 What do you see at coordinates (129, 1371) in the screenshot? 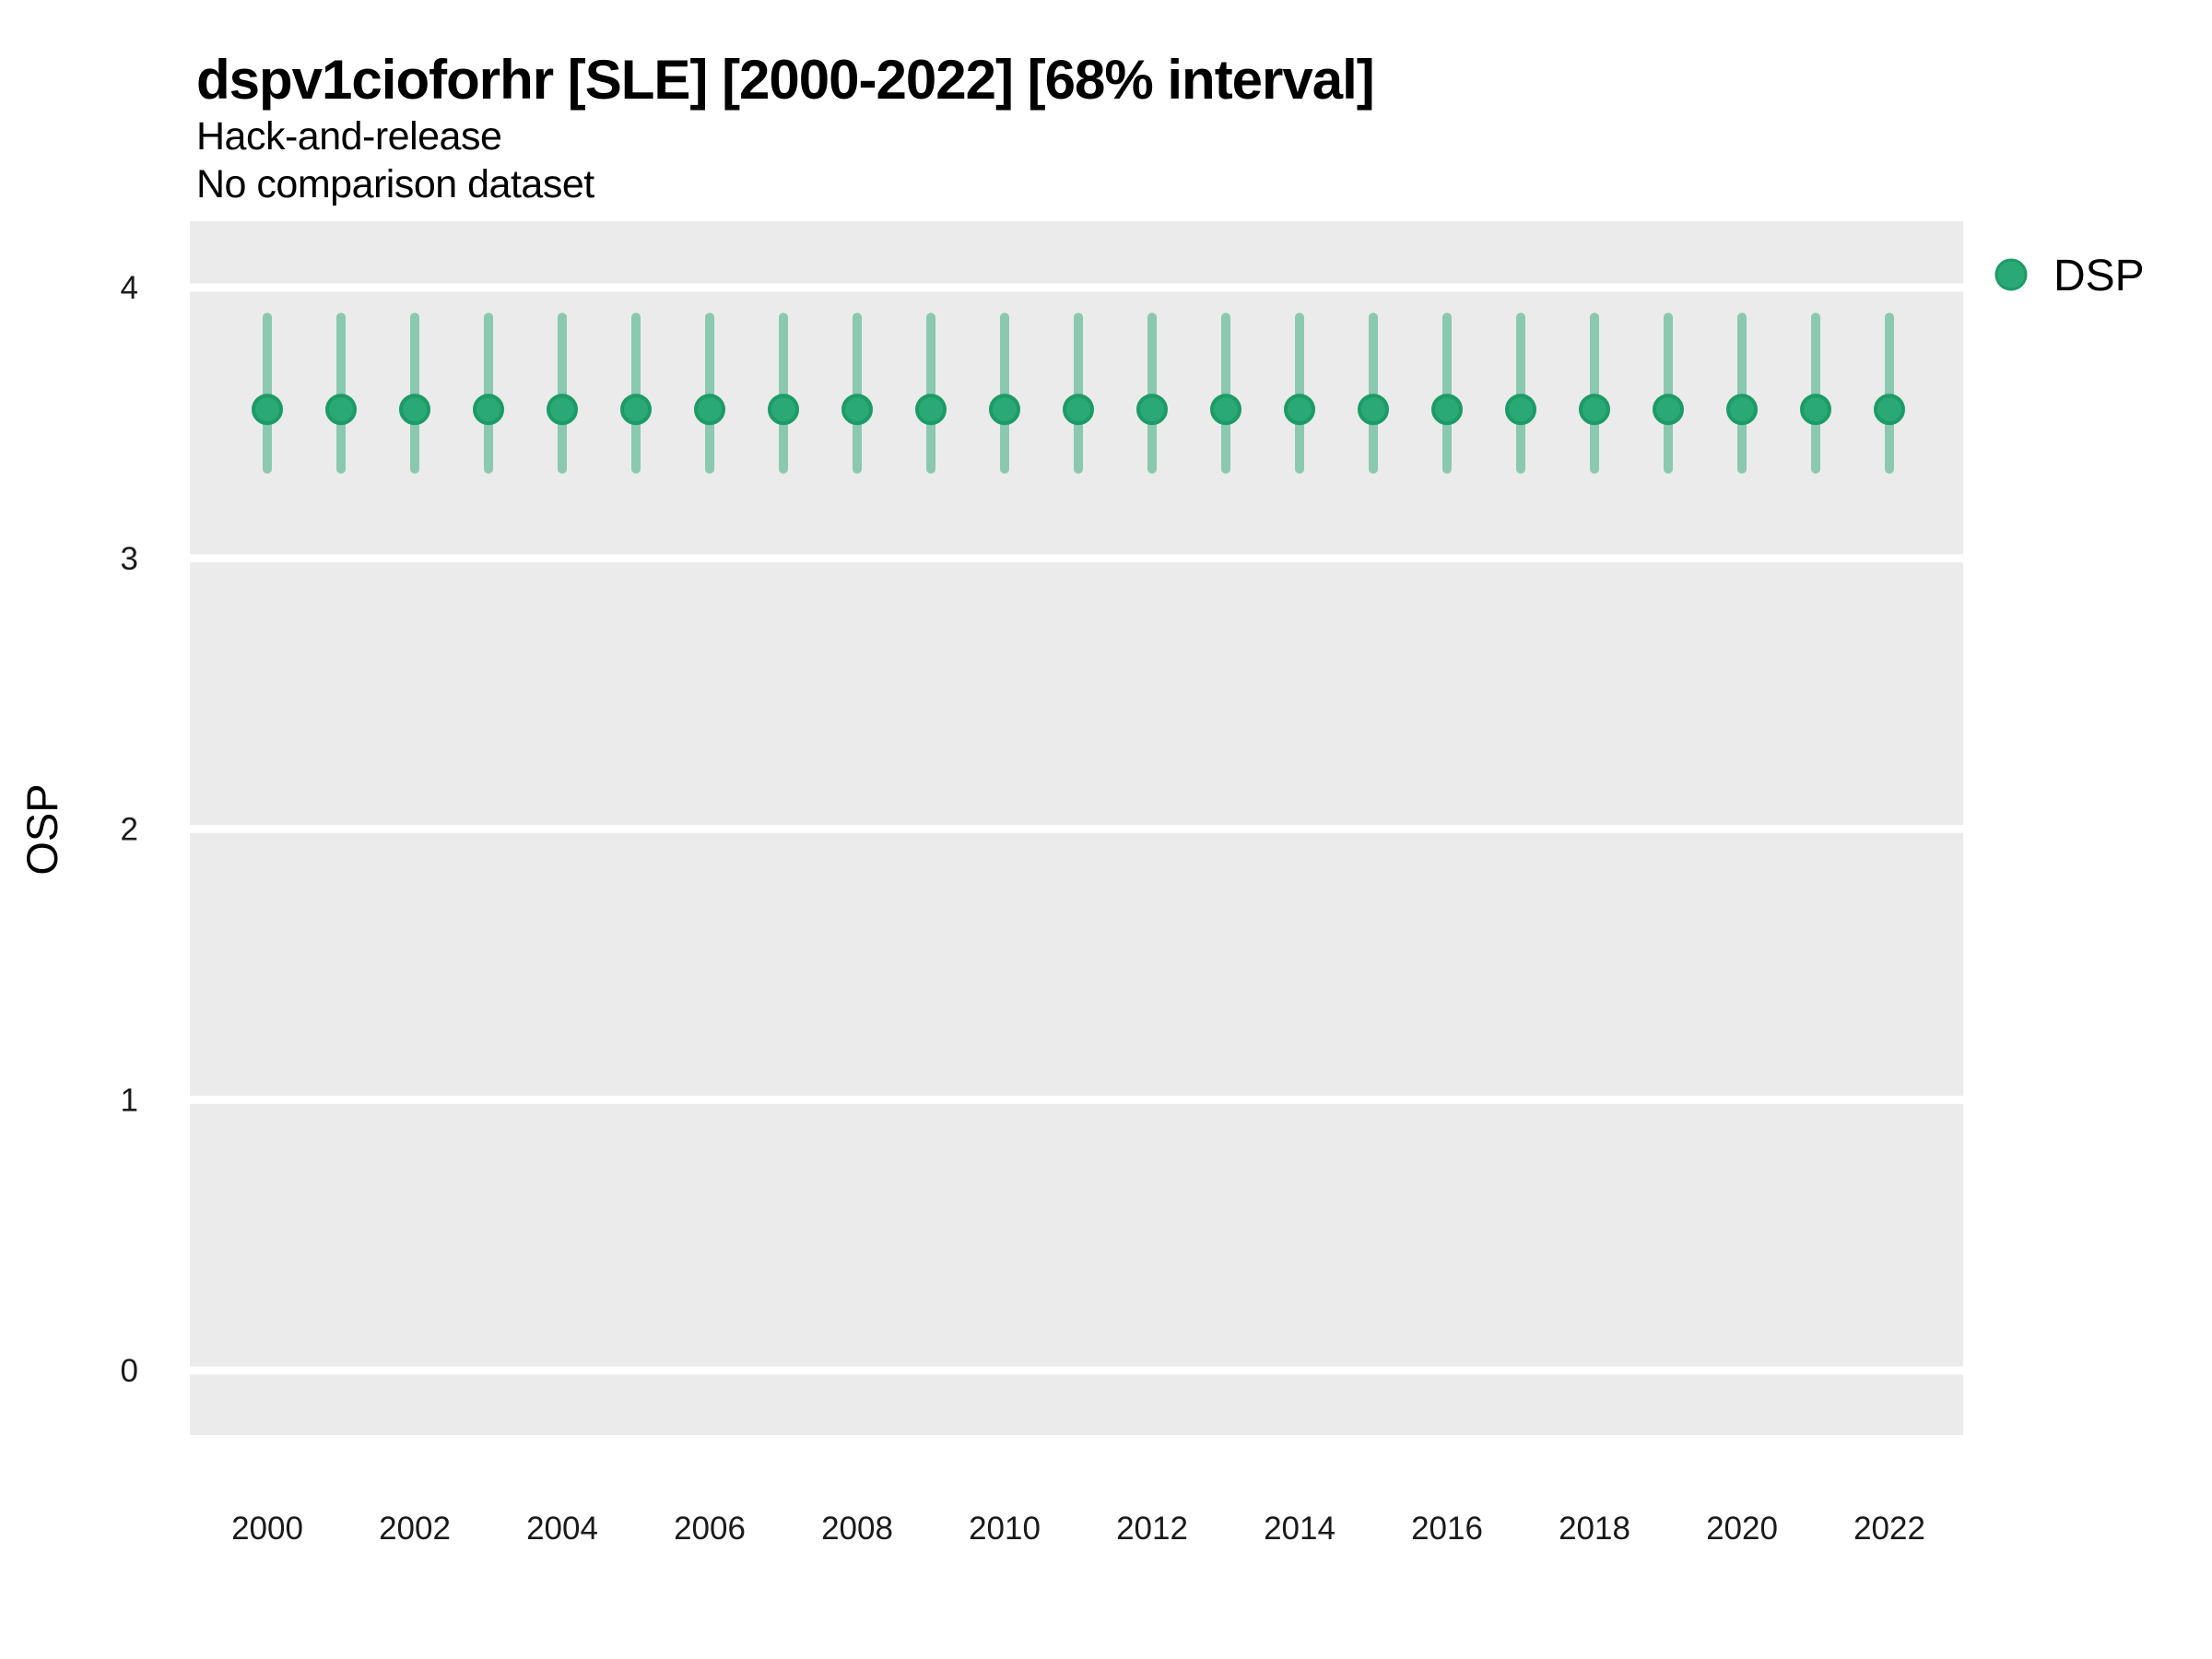
I see `y-tick-label-0: 0` at bounding box center [129, 1371].